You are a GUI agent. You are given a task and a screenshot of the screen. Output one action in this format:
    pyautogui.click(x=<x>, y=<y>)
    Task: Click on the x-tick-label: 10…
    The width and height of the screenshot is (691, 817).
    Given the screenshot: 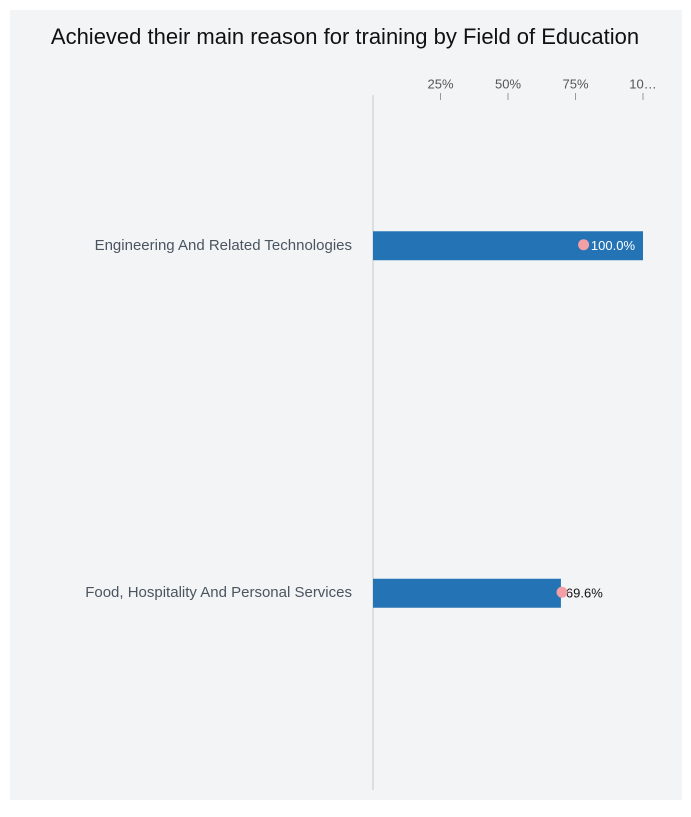 What is the action you would take?
    pyautogui.click(x=642, y=83)
    